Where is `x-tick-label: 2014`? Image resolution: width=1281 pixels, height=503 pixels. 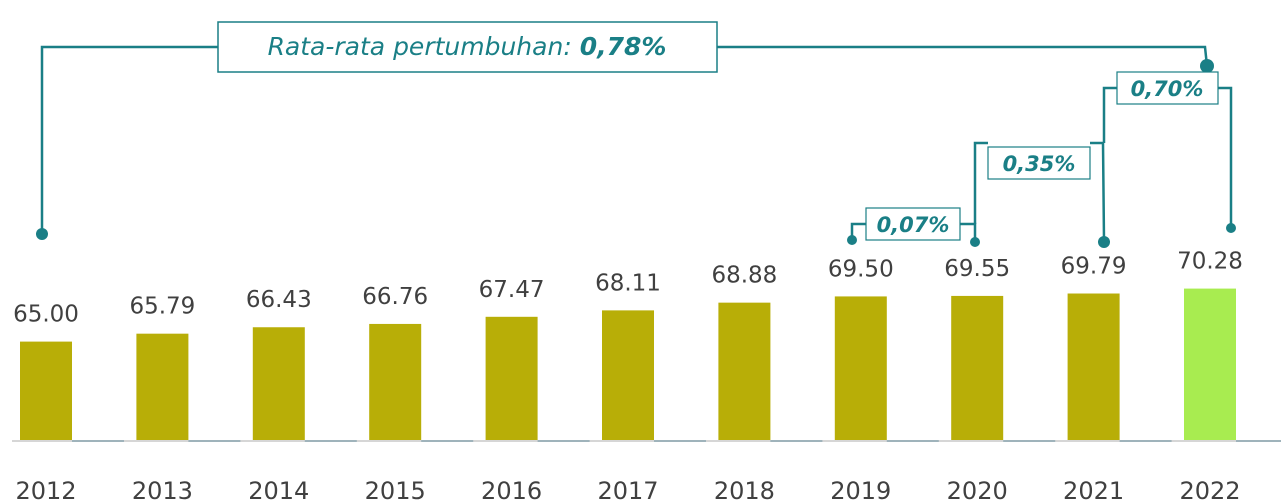
x-tick-label: 2014 is located at coordinates (278, 490).